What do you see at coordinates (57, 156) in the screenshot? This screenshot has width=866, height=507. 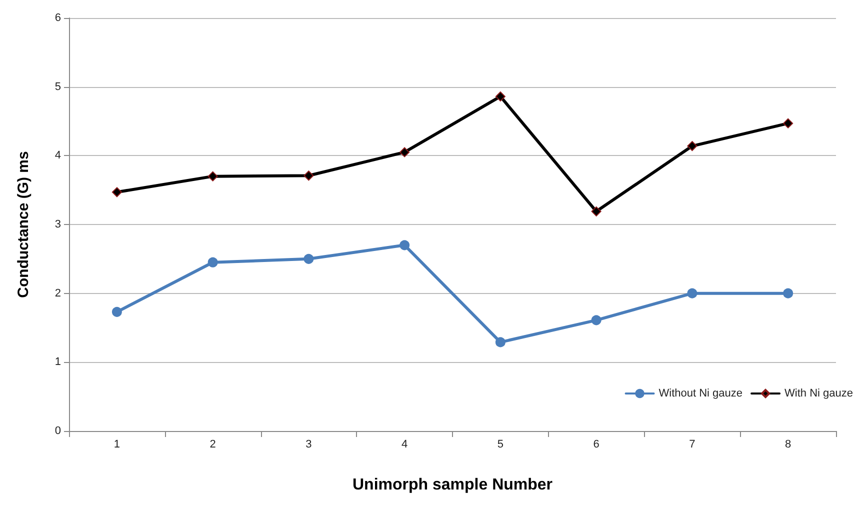 I see `y-tick-label: 4` at bounding box center [57, 156].